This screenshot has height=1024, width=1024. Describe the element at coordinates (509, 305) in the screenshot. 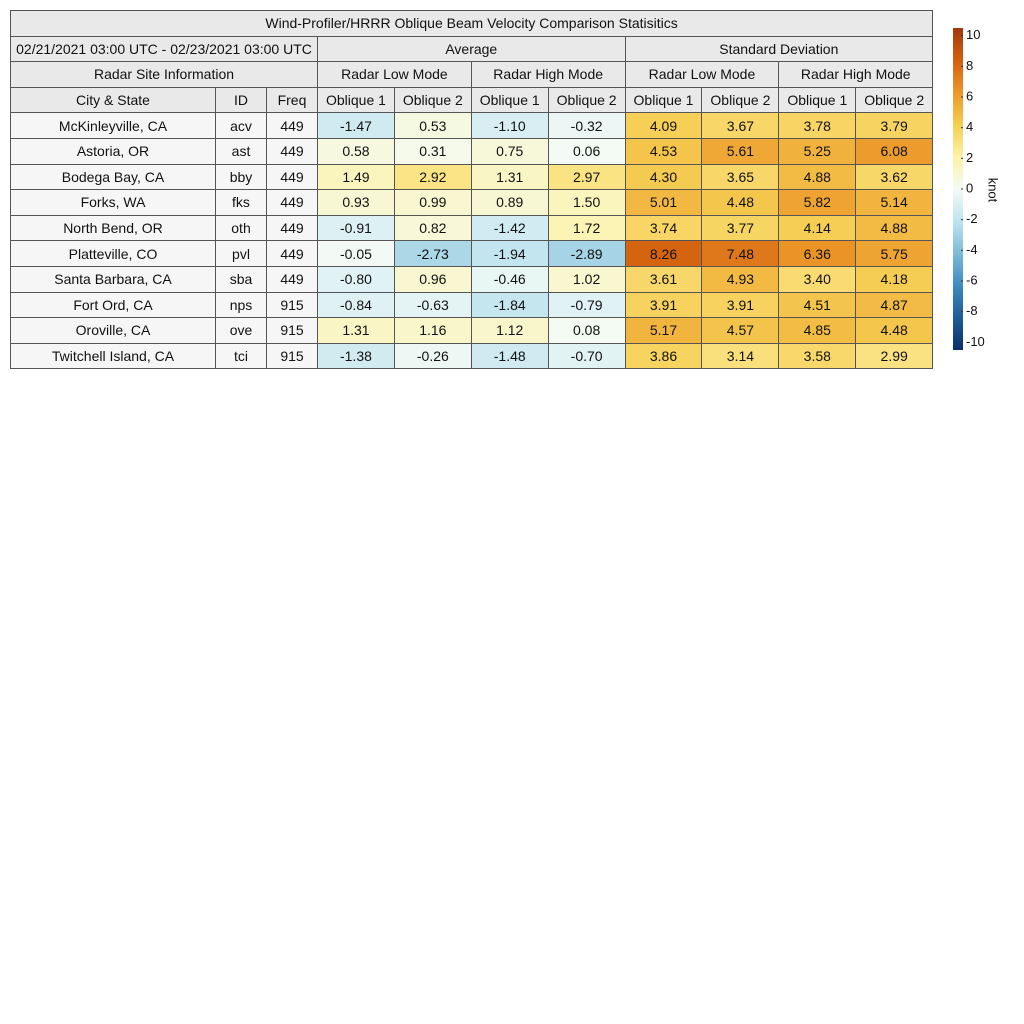

I see `value-cell: -1.84` at that location.